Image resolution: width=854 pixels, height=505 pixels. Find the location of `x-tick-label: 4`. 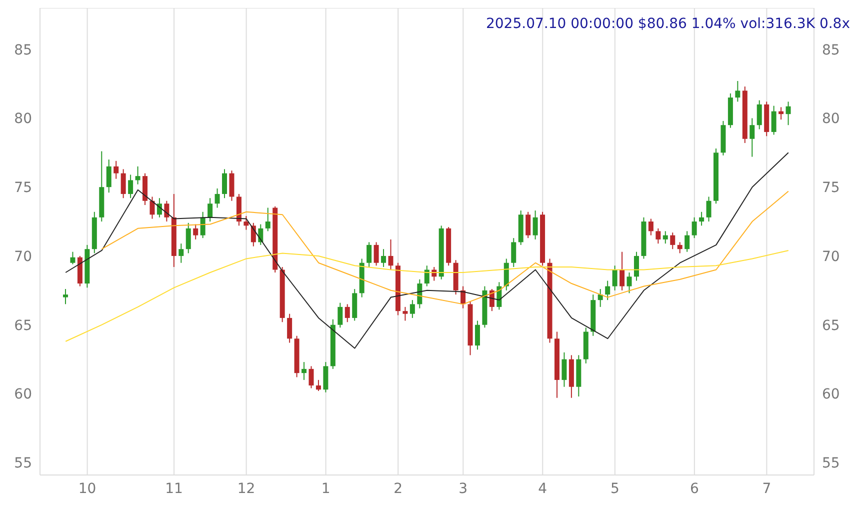

x-tick-label: 4 is located at coordinates (543, 488).